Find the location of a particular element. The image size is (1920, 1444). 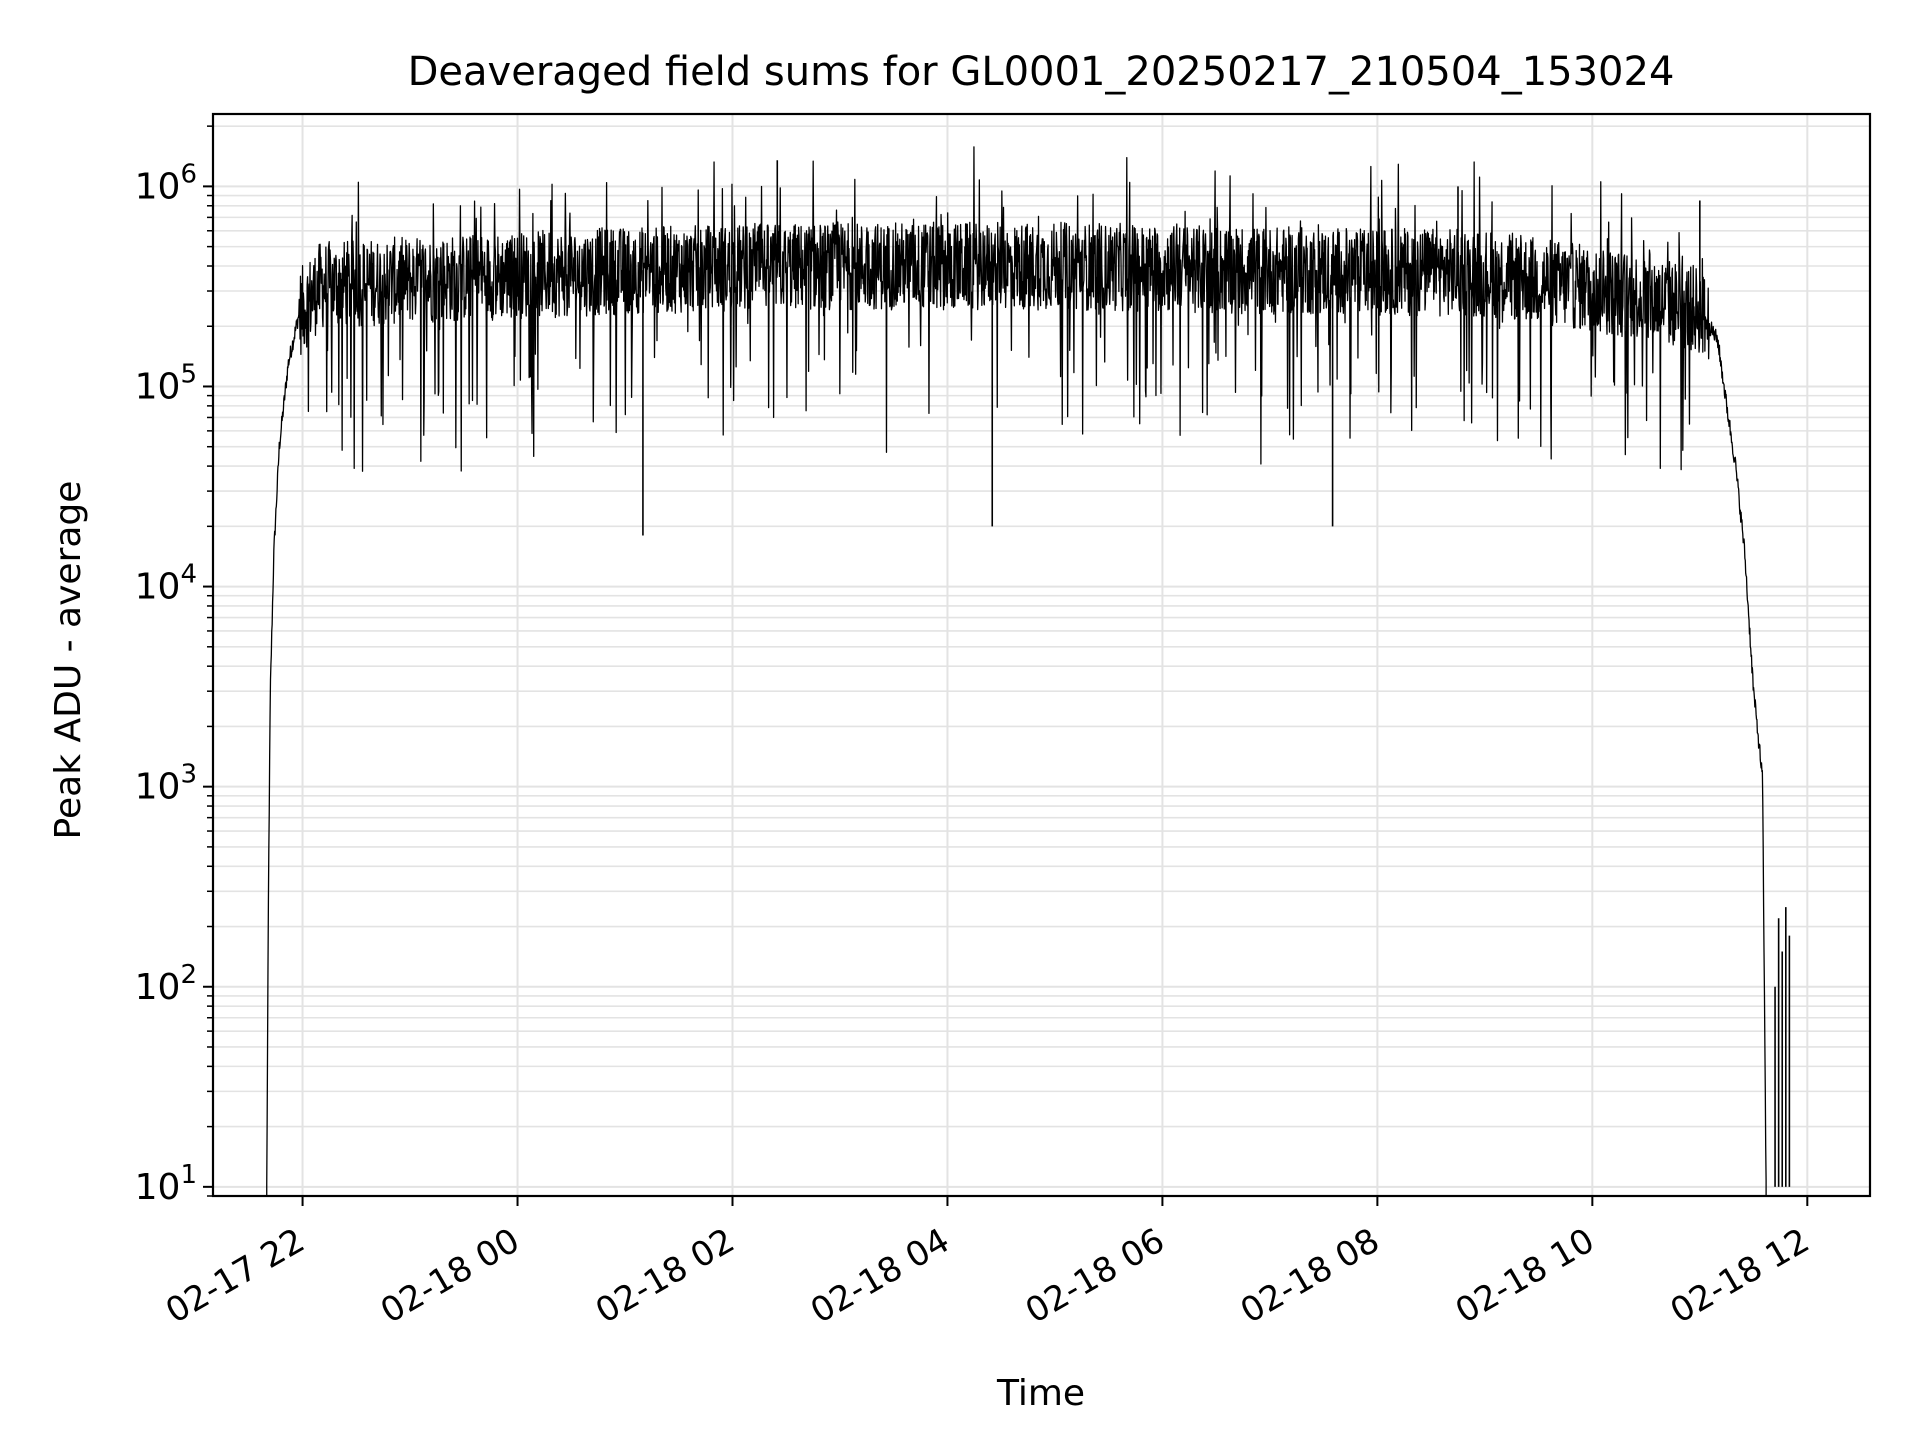

y-tick-exponent: 3 is located at coordinates (188, 775).